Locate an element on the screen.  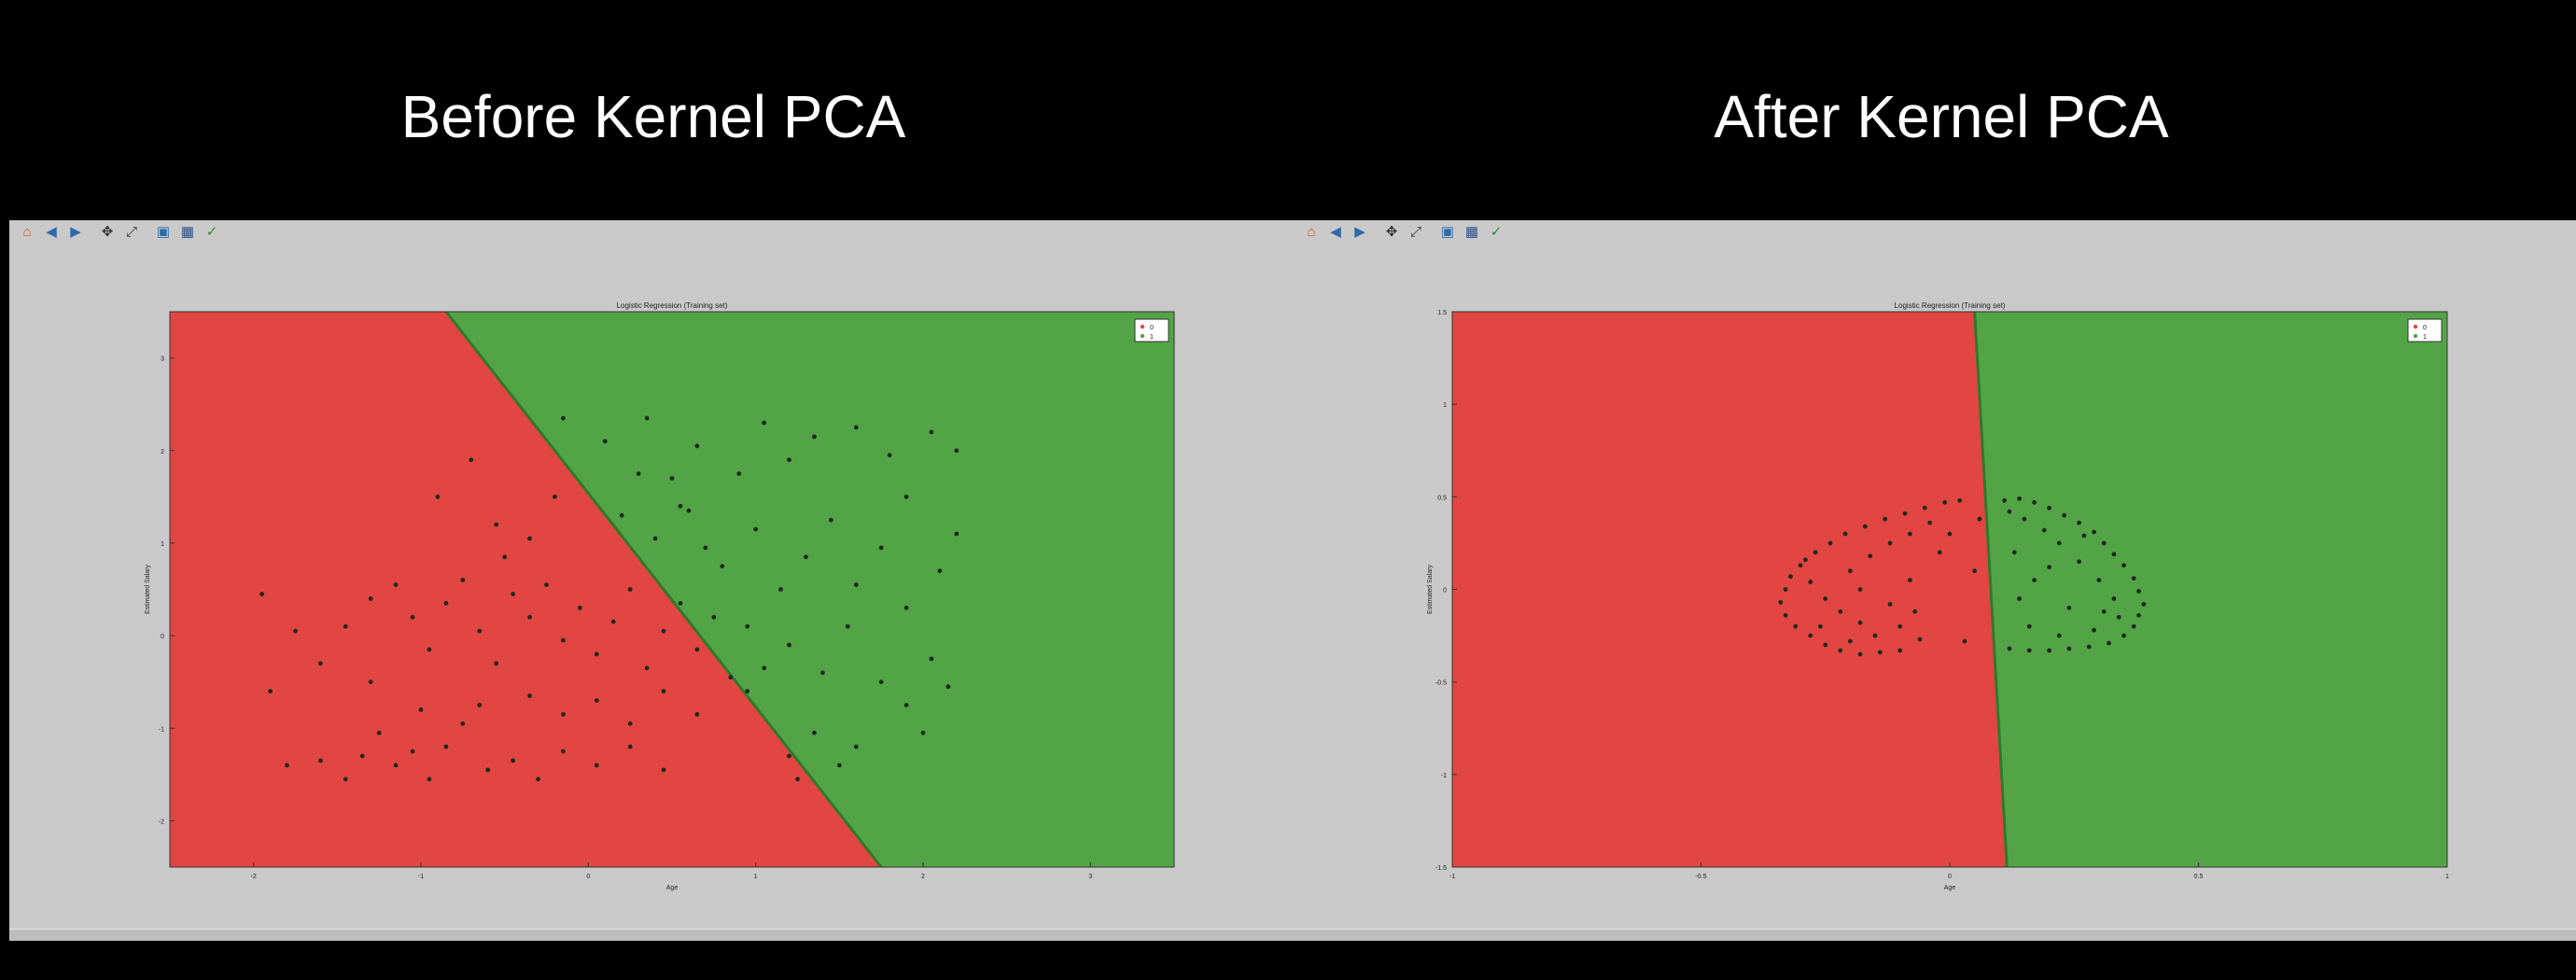
status-bar is located at coordinates (1935, 935).